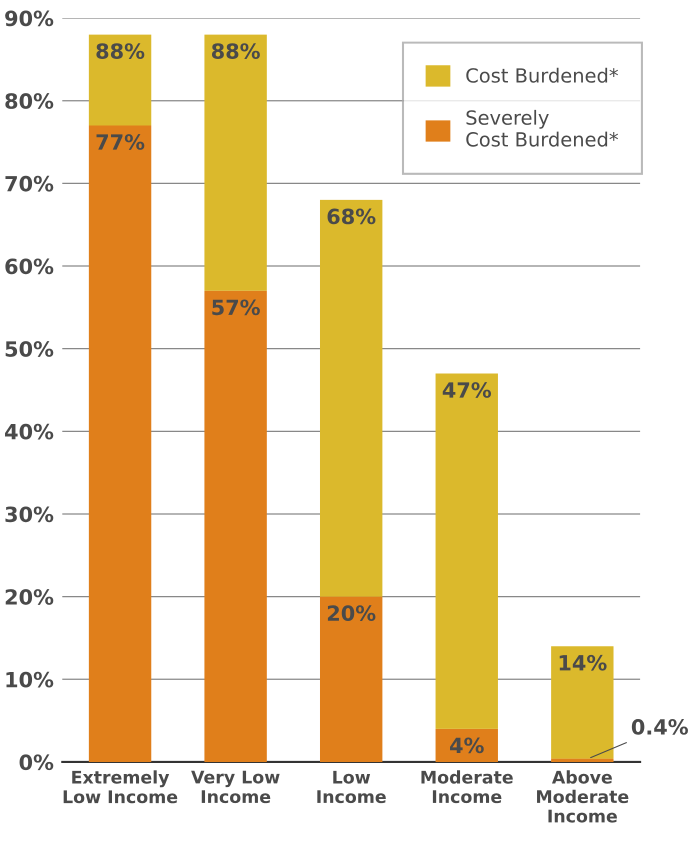 This screenshot has height=847, width=692. I want to click on data-label: 0.4%, so click(660, 727).